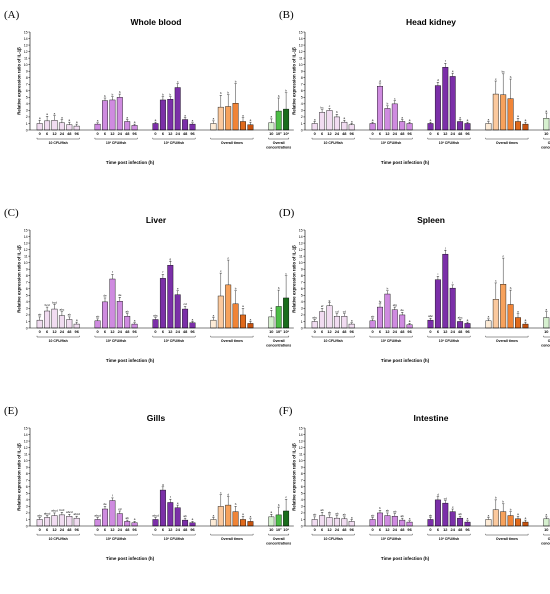 The image size is (550, 594). What do you see at coordinates (302, 481) in the screenshot?
I see `y-tick-label: 7` at bounding box center [302, 481].